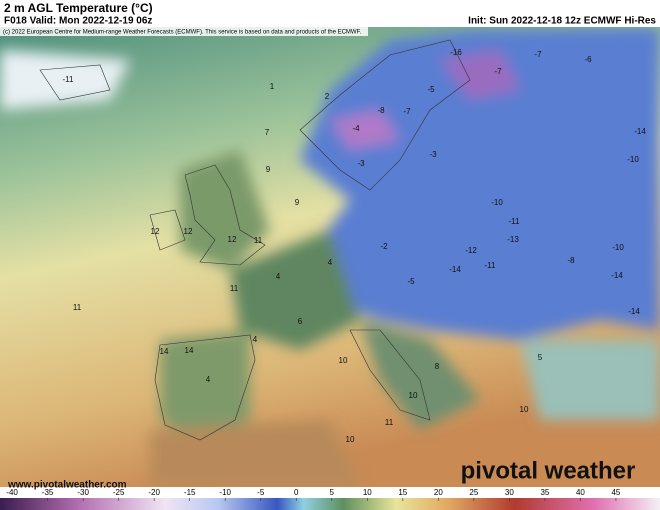  I want to click on colorbar-tick-label: 20, so click(438, 492).